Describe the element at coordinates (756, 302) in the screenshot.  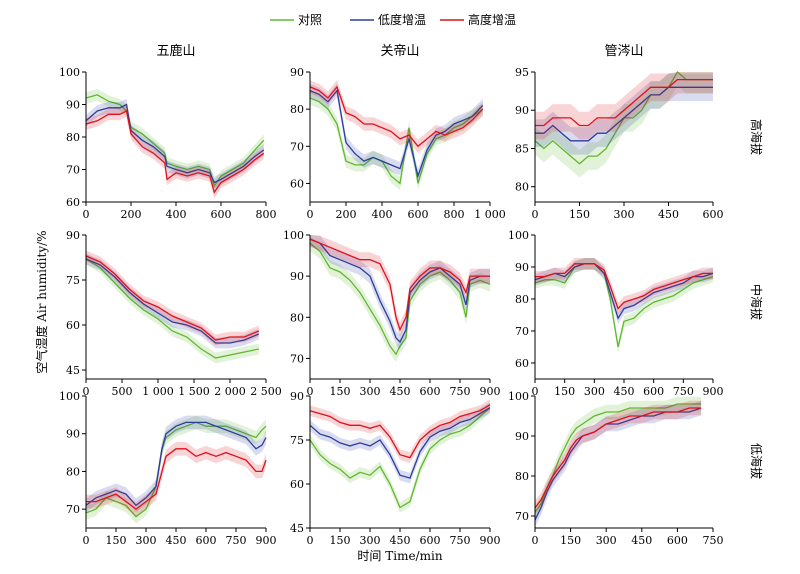
I see `row-label-mid: 中海拔` at that location.